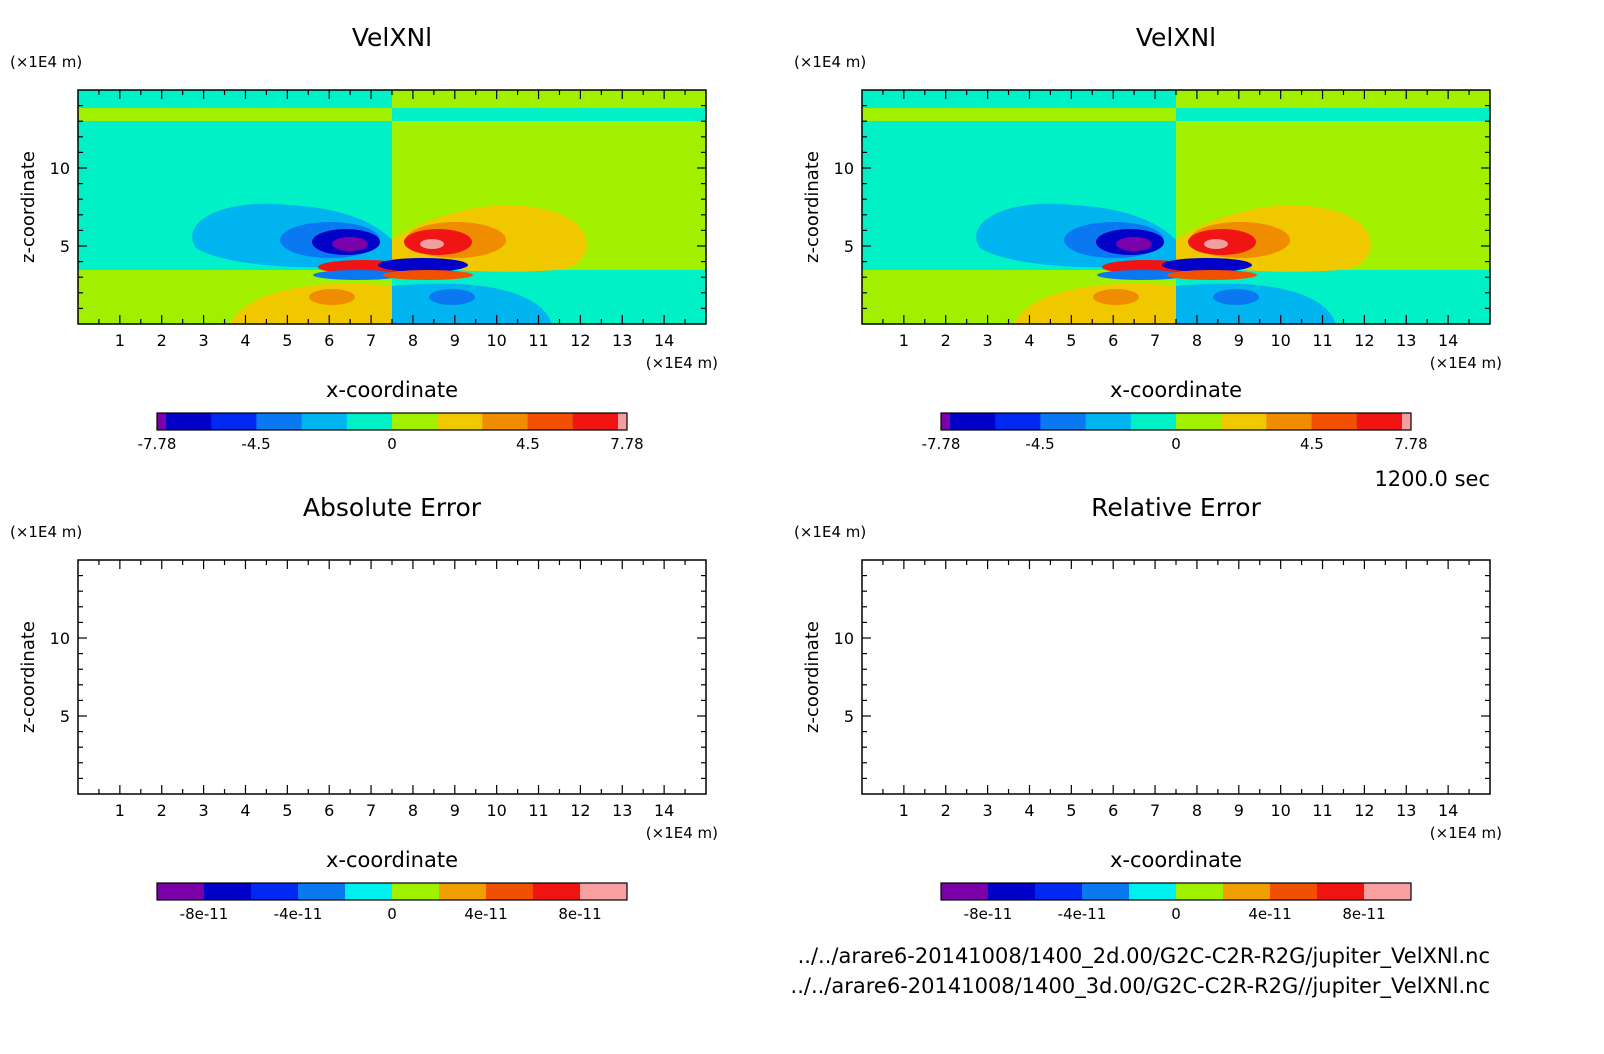  What do you see at coordinates (1322, 810) in the screenshot?
I see `x-tick-label: 11` at bounding box center [1322, 810].